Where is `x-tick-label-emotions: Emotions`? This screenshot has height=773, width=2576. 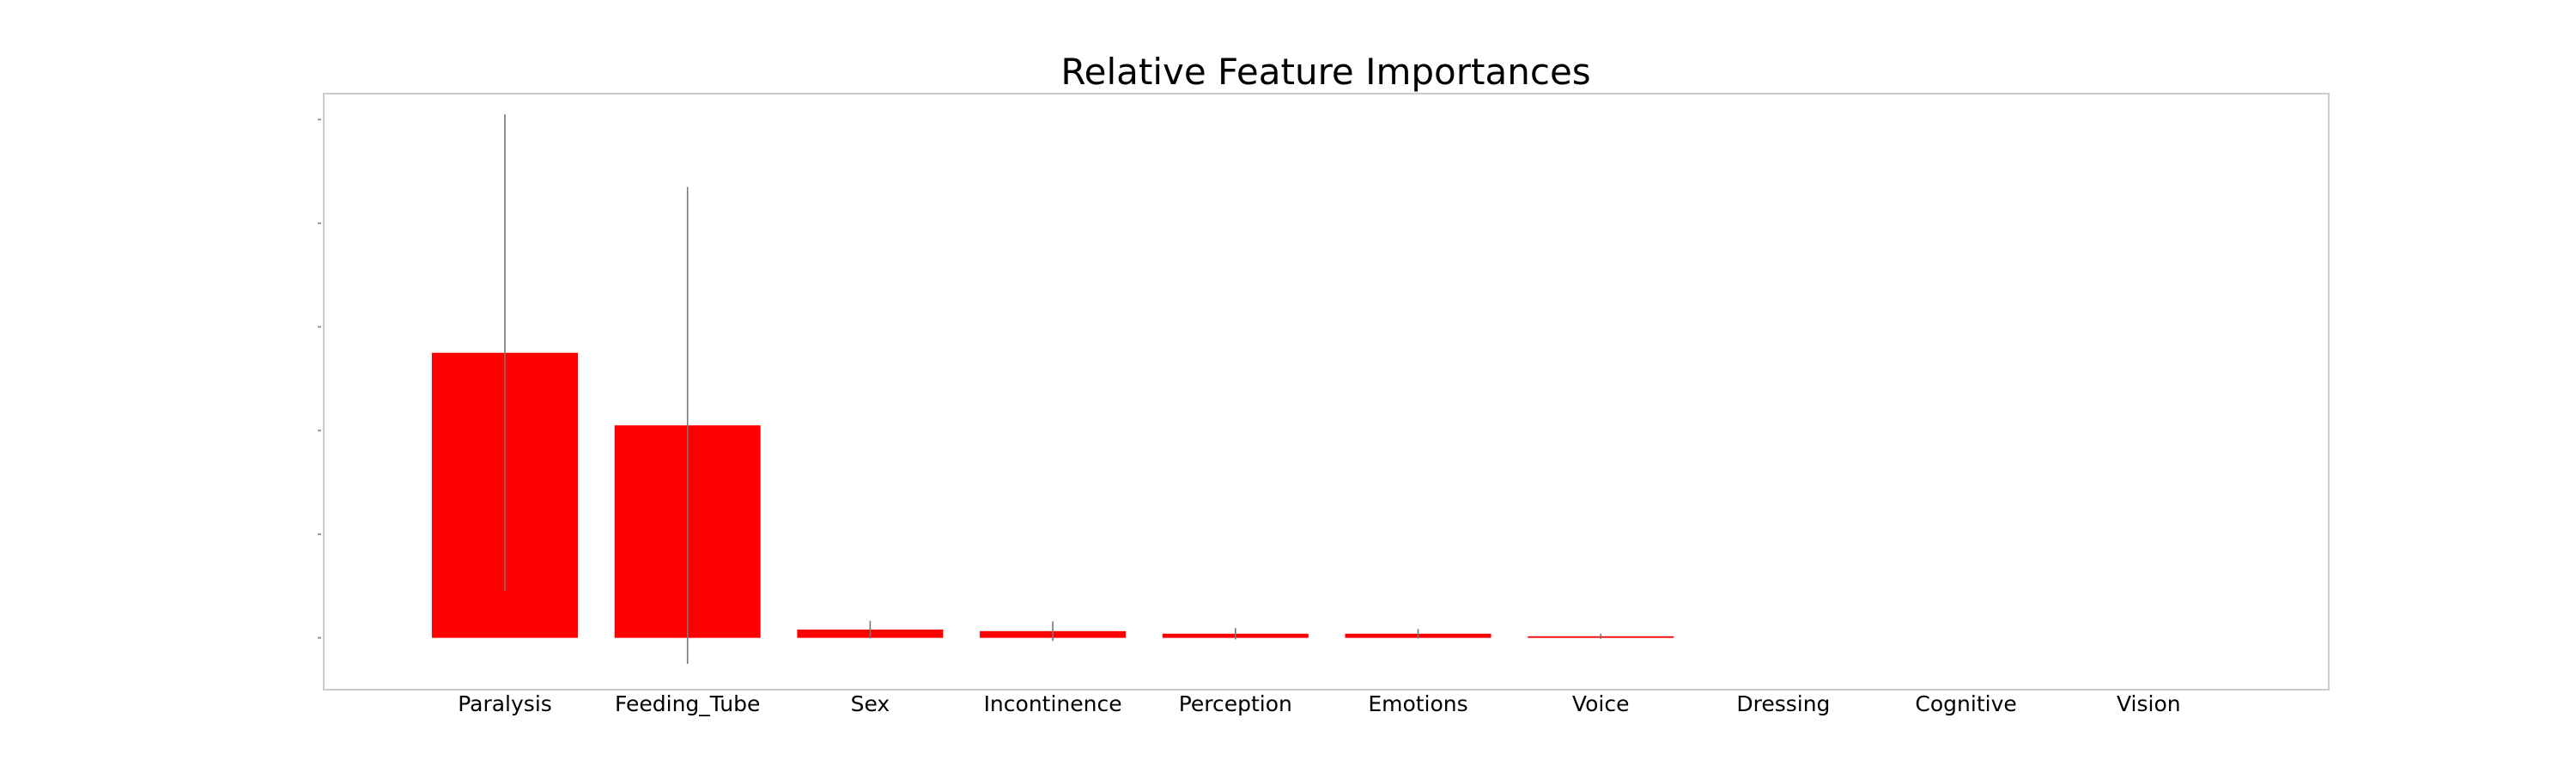
x-tick-label-emotions: Emotions is located at coordinates (1418, 703).